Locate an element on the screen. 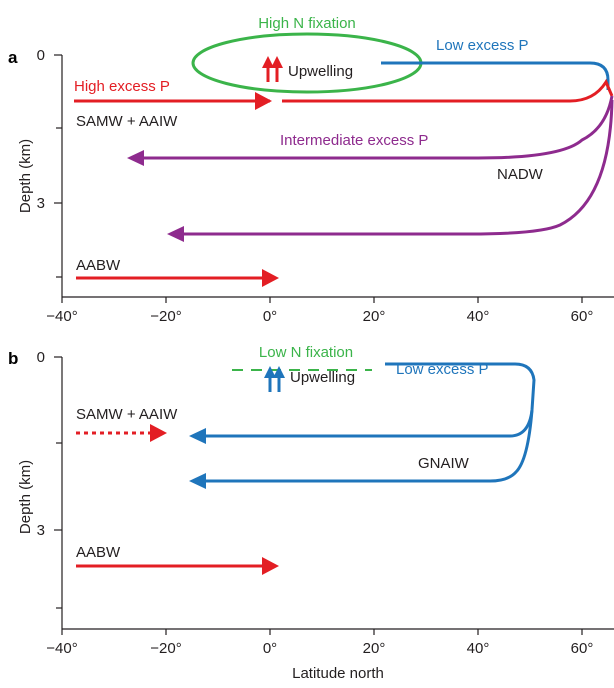  panel-a-nadw-label: NADW is located at coordinates (520, 174).